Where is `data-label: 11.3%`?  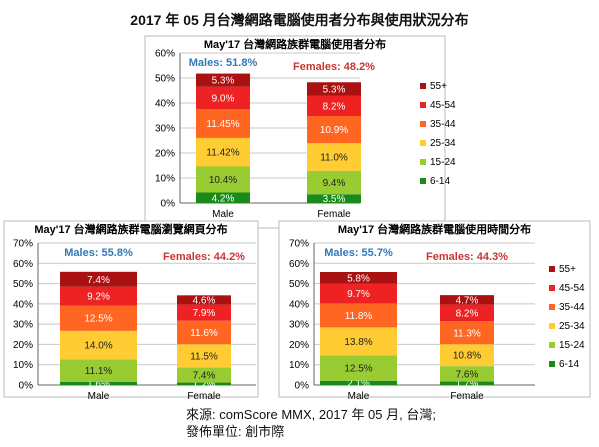
data-label: 11.3% is located at coordinates (467, 333).